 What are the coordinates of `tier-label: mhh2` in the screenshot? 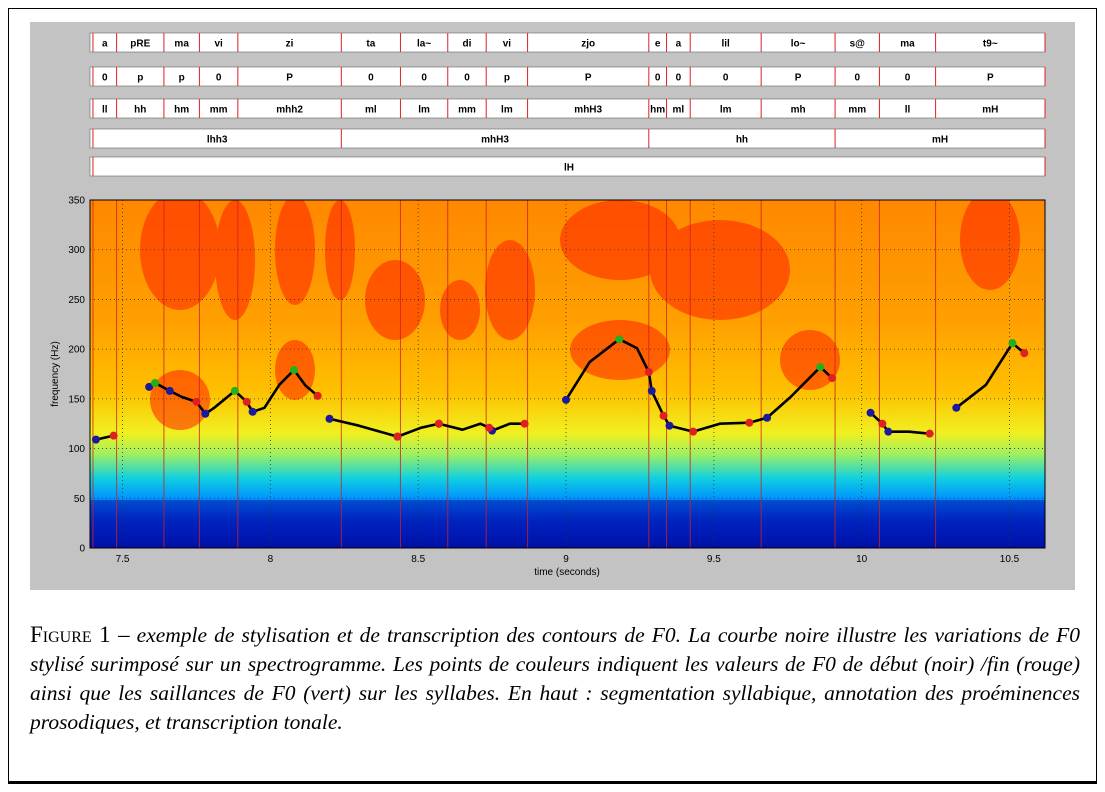 It's located at (289, 110).